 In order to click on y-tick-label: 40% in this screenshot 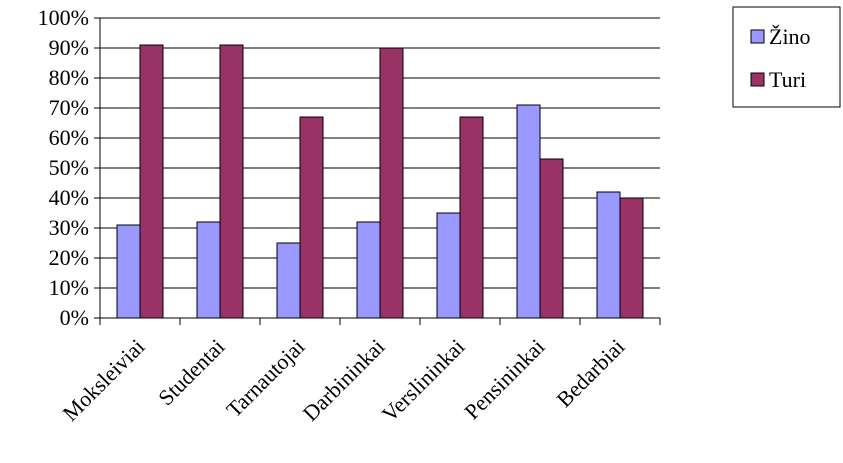, I will do `click(69, 197)`.